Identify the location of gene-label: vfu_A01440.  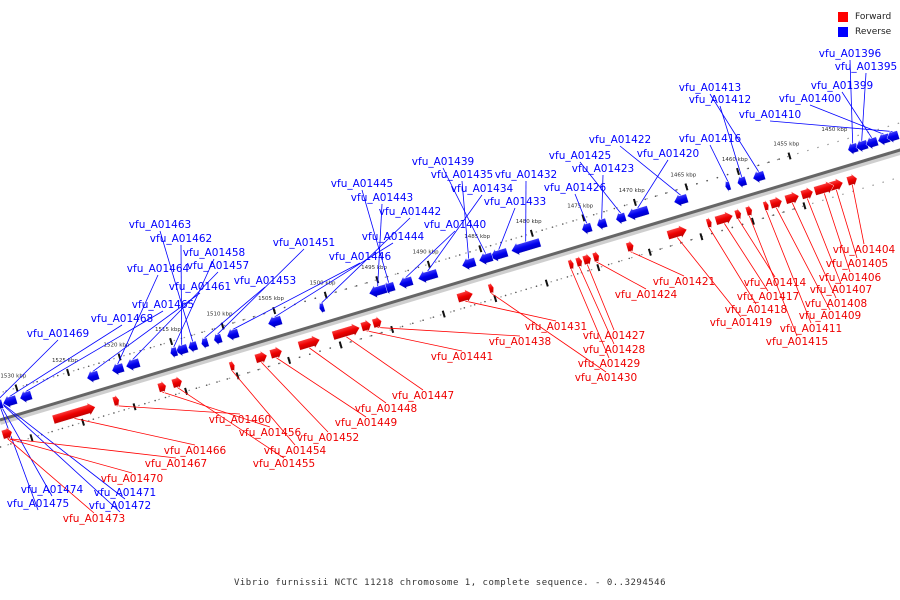
(455, 225).